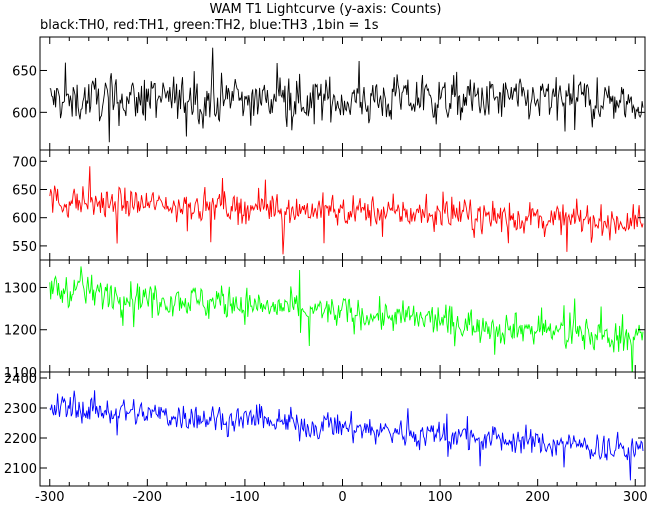 The image size is (651, 505). Describe the element at coordinates (20, 379) in the screenshot. I see `y-tick-label: 2400` at that location.